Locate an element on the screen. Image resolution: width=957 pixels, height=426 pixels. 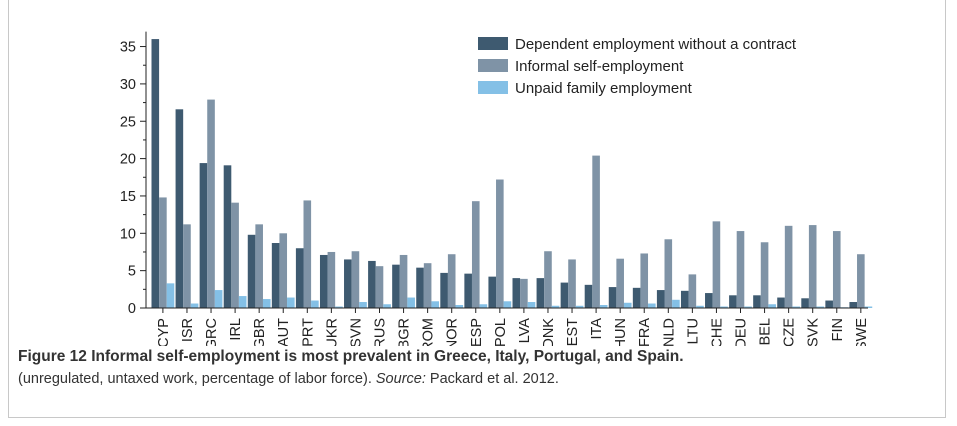
y-tick-label: 15 is located at coordinates (128, 197).